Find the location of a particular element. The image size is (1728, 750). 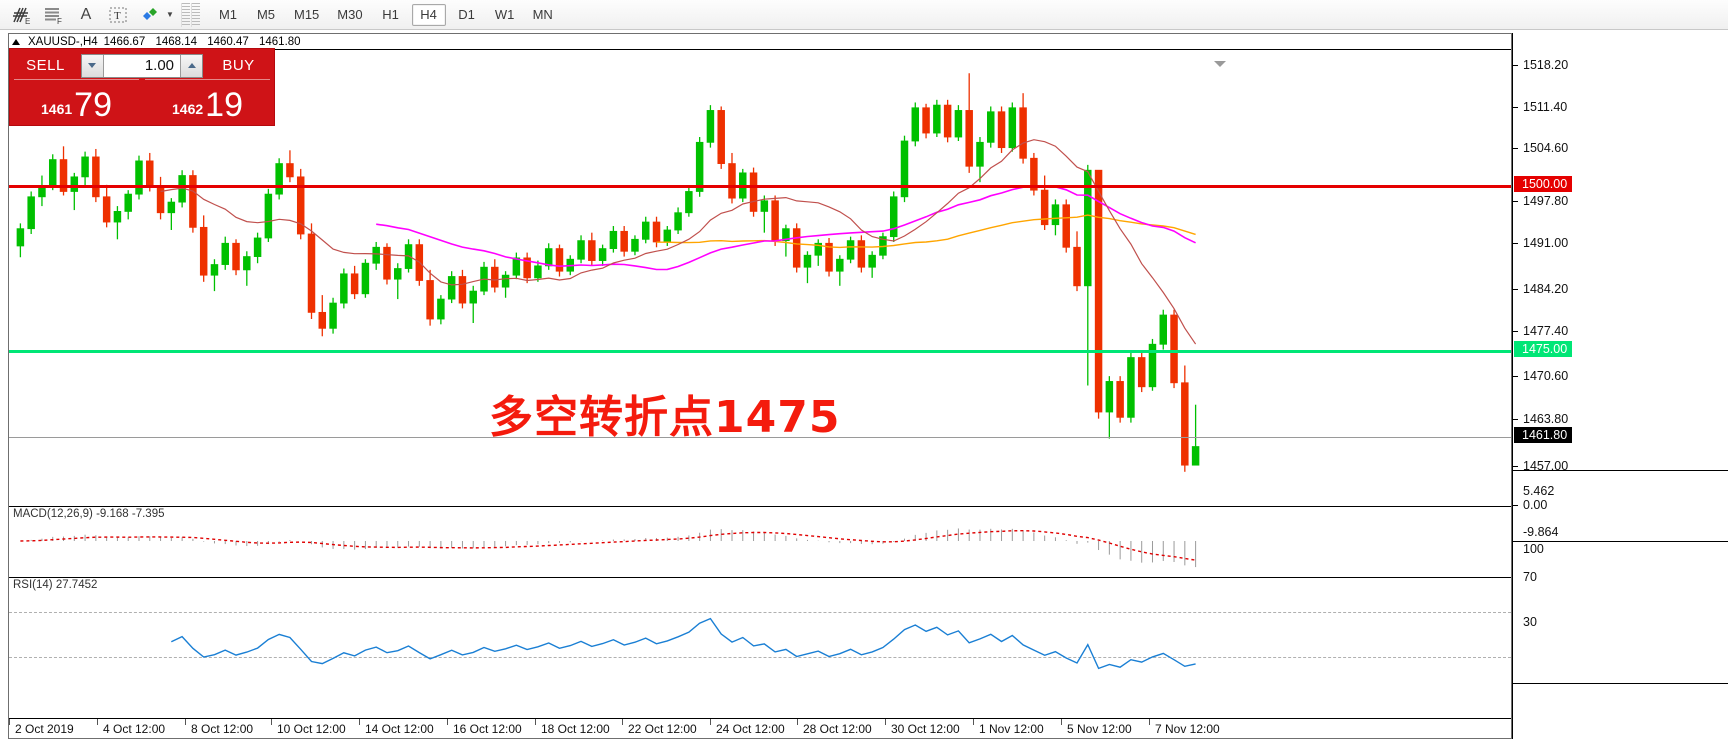

time-label: 14 Oct 12:00 is located at coordinates (399, 729).